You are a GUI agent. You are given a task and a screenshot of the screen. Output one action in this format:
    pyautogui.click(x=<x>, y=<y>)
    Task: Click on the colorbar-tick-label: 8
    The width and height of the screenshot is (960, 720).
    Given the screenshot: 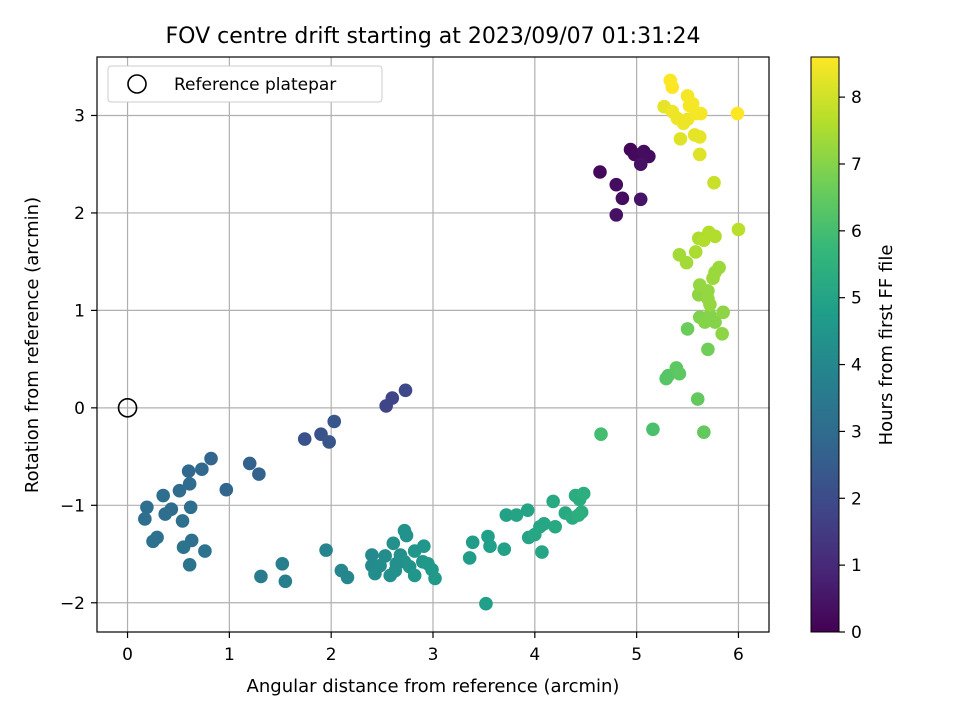 What is the action you would take?
    pyautogui.click(x=856, y=98)
    